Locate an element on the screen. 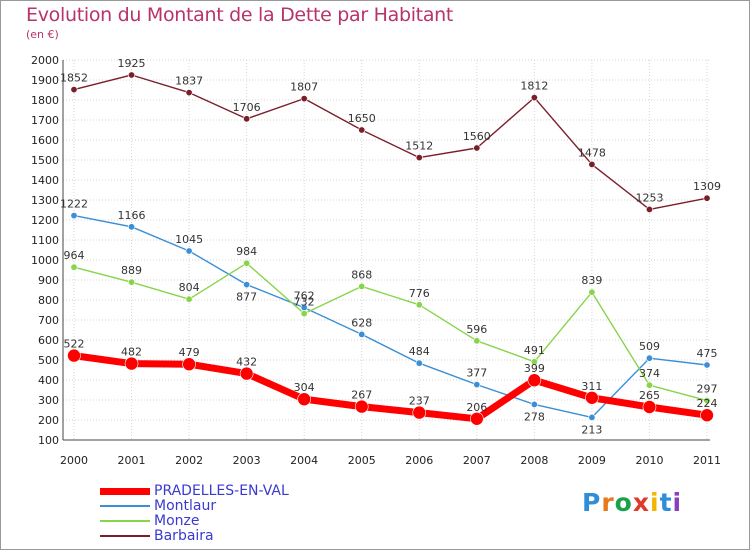 The image size is (750, 550). data-label-montlaur: 762 is located at coordinates (304, 296).